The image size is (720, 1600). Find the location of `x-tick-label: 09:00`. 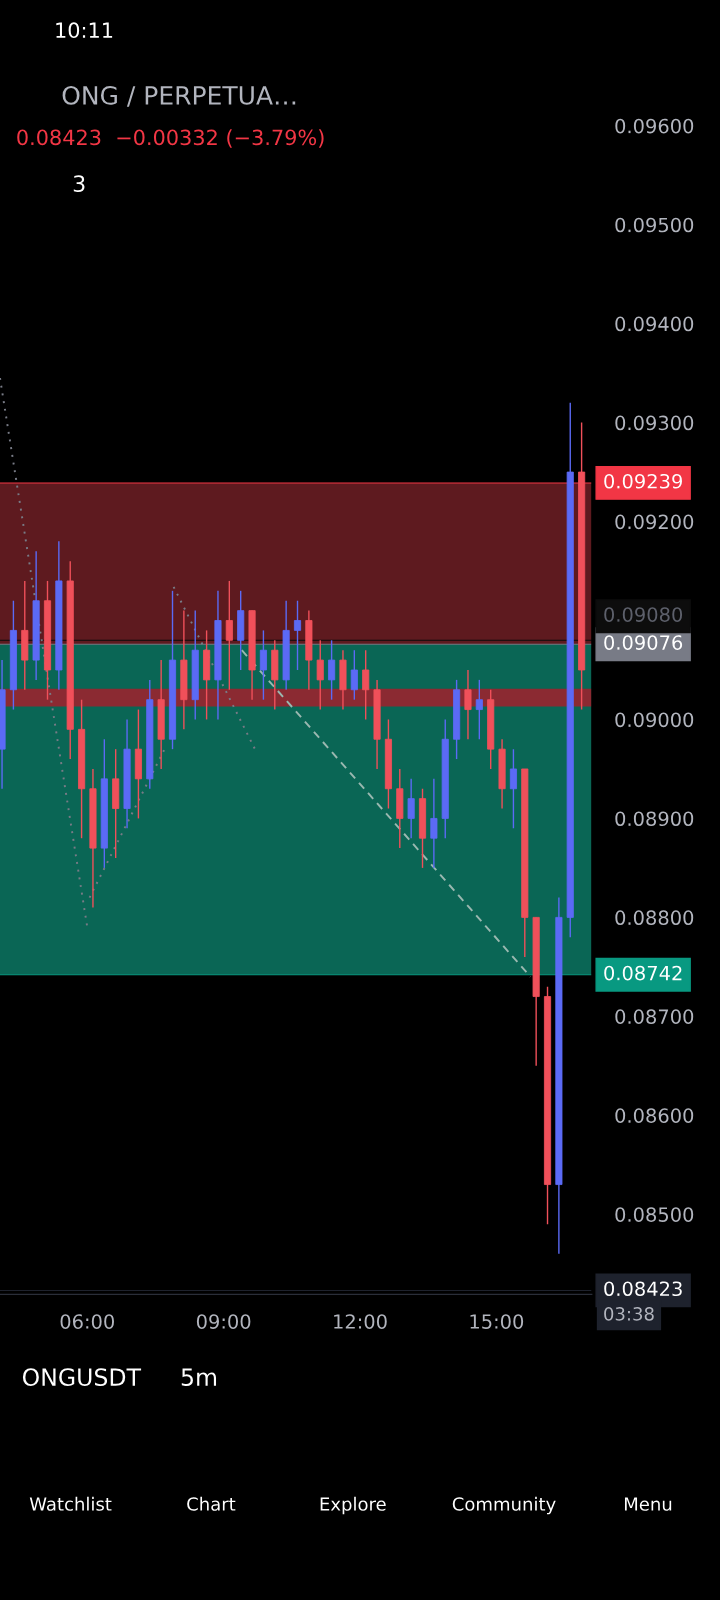

x-tick-label: 09:00 is located at coordinates (223, 1321).